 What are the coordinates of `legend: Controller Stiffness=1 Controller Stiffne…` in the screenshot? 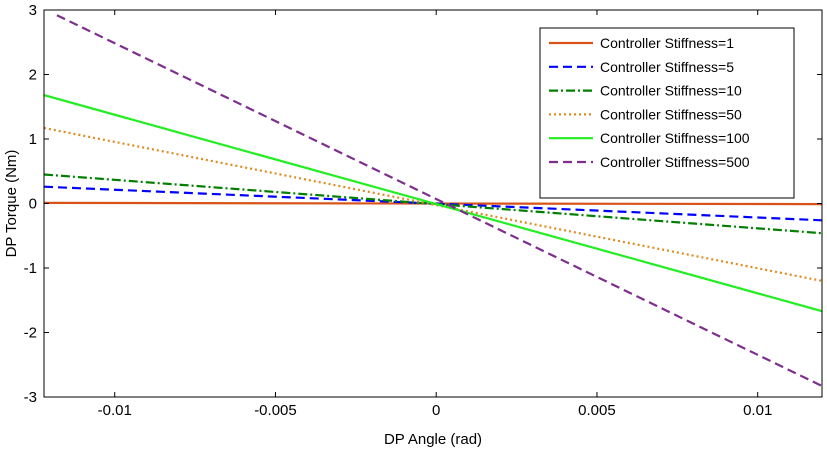 It's located at (667, 113).